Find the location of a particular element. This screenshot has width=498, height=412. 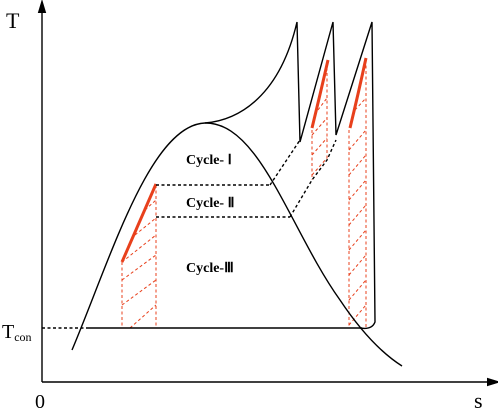

cycle1-line is located at coordinates (285, 162).